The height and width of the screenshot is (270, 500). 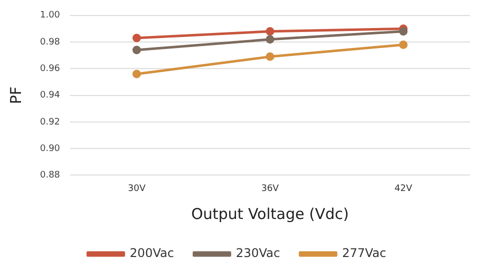 I want to click on y-tick-label: 0.94, so click(x=50, y=95).